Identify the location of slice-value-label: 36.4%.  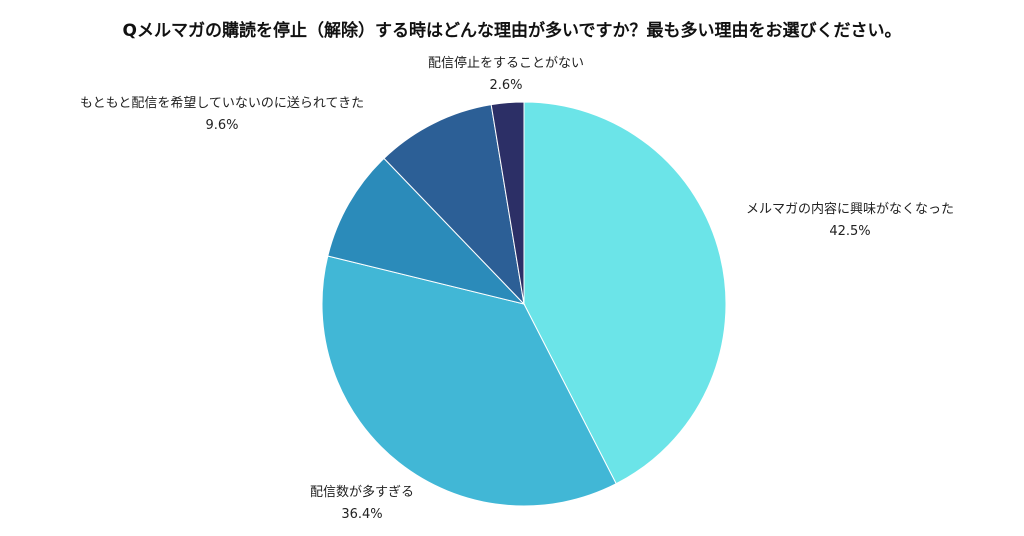
(361, 514).